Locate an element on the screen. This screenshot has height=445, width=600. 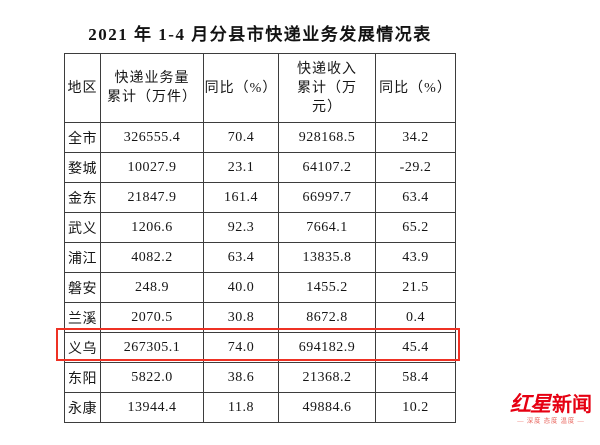
revenue-cell: 13835.8 is located at coordinates (327, 257).